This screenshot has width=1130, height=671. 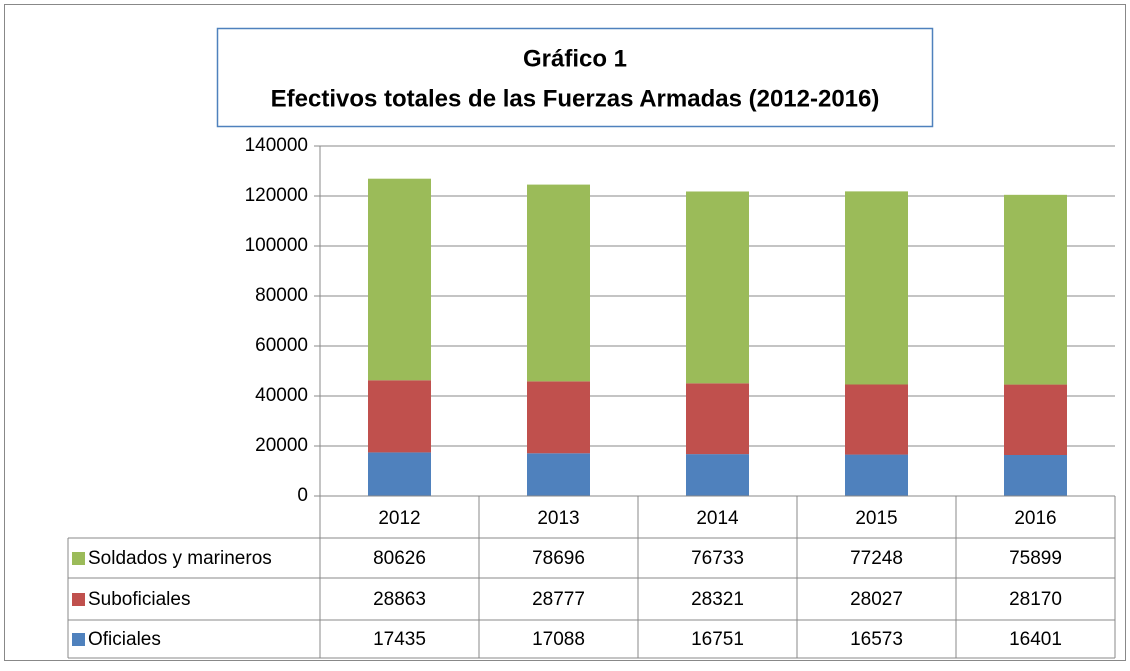 I want to click on y-tick-label: 80000, so click(x=281, y=295).